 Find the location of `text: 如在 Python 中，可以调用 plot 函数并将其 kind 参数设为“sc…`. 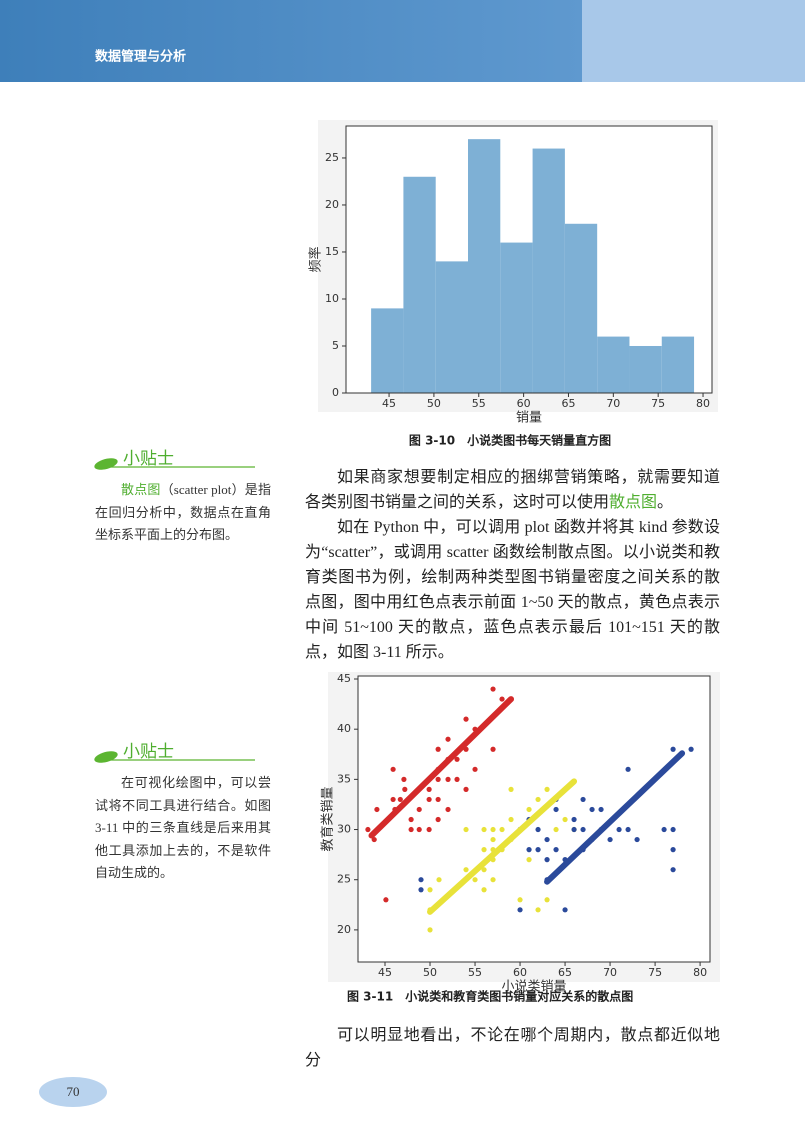

text: 如在 Python 中，可以调用 plot 函数并将其 kind 参数设为“sc… is located at coordinates (512, 590).